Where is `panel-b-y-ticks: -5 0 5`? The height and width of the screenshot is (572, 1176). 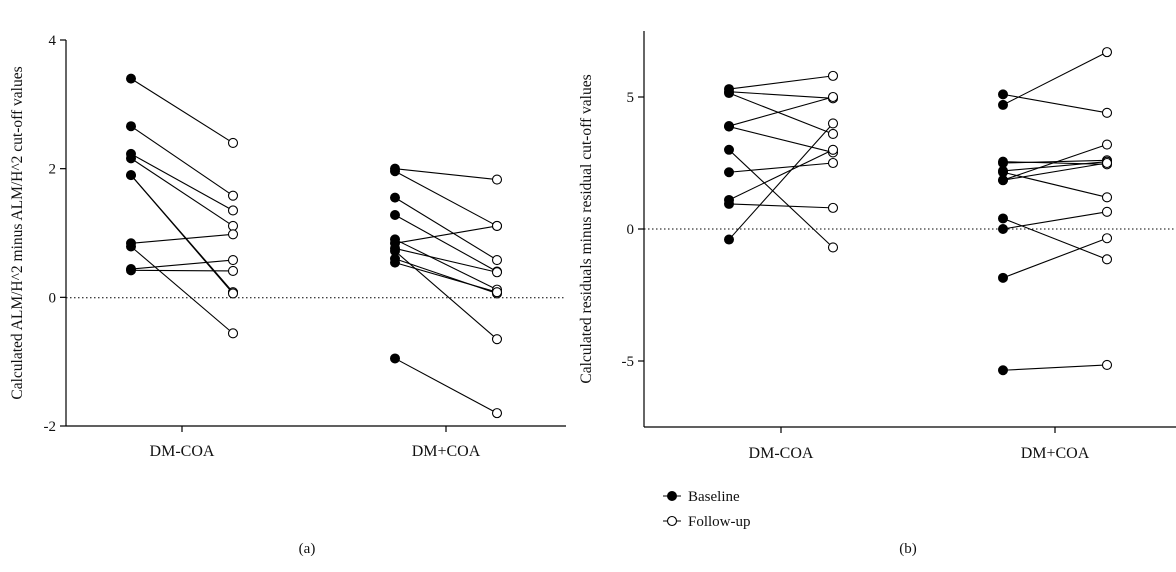 panel-b-y-ticks: -5 0 5 is located at coordinates (633, 230).